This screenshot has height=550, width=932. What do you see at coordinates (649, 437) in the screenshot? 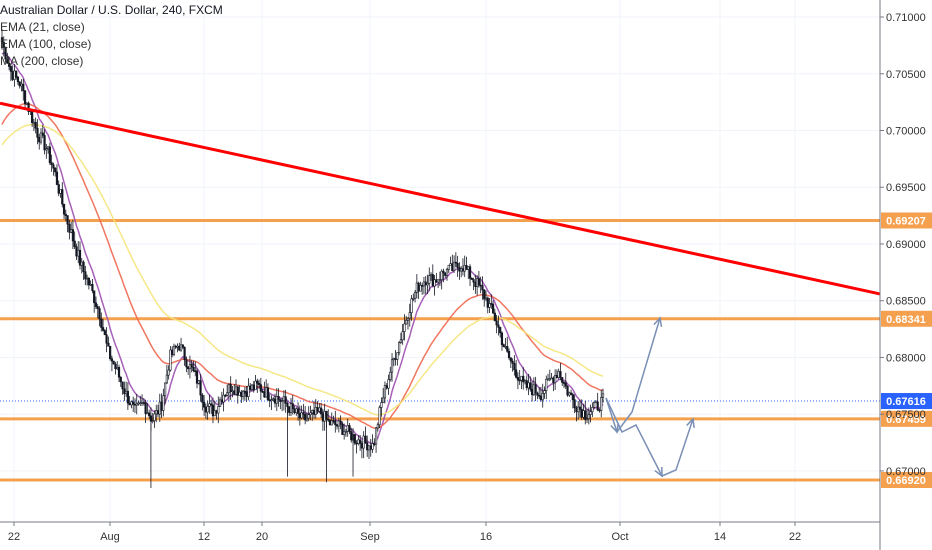
I see `projection-path-down` at bounding box center [649, 437].